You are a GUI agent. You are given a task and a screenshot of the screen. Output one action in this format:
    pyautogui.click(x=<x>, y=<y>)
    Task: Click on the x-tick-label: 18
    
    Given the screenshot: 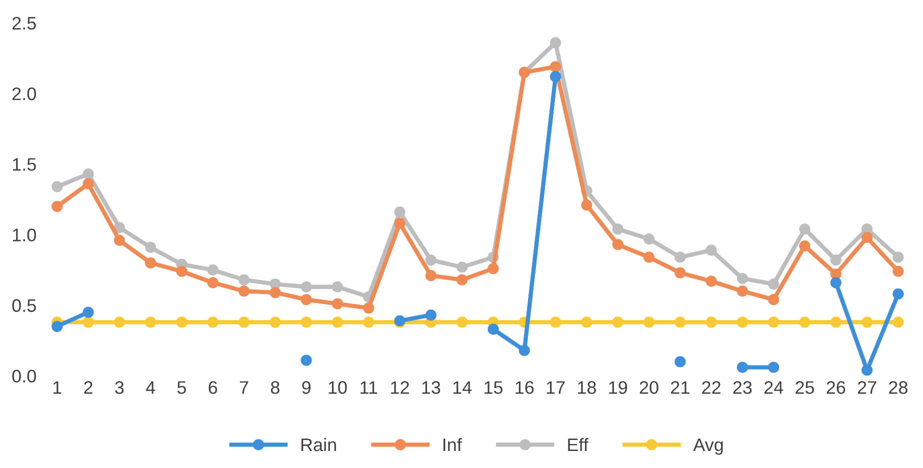 What is the action you would take?
    pyautogui.click(x=587, y=387)
    